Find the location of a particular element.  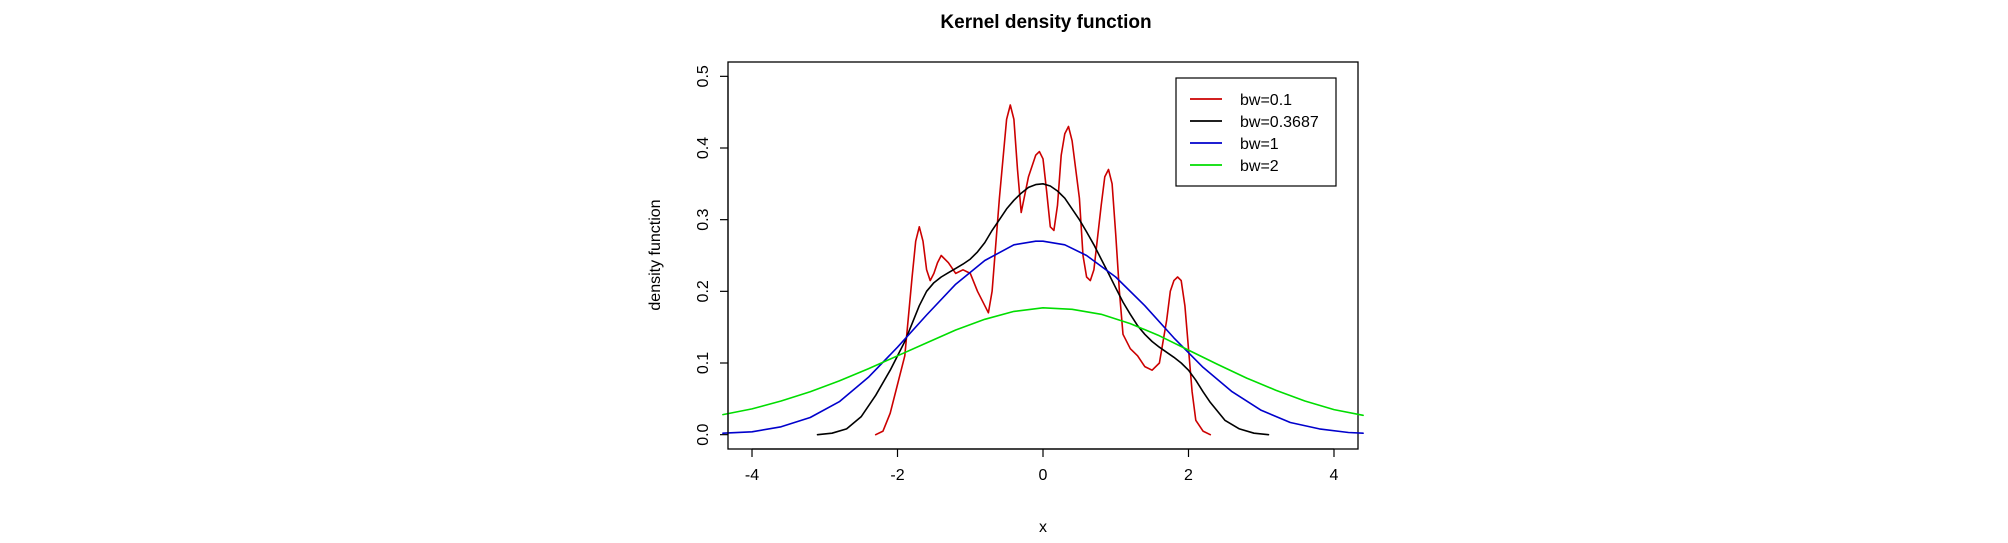

legend-label-3: bw=1 is located at coordinates (1259, 144).